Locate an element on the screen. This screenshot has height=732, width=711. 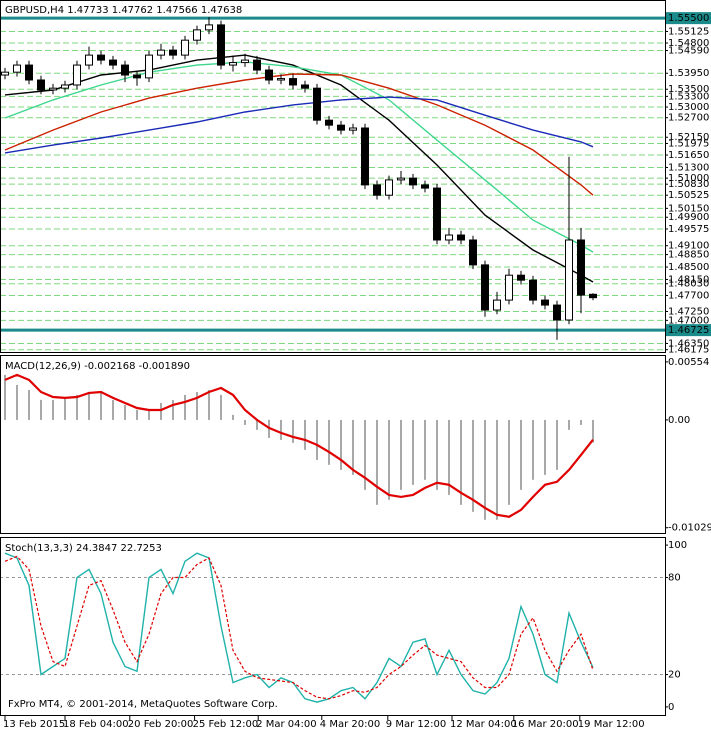
x-tick-label: 12 Mar 04:00 is located at coordinates (483, 724).